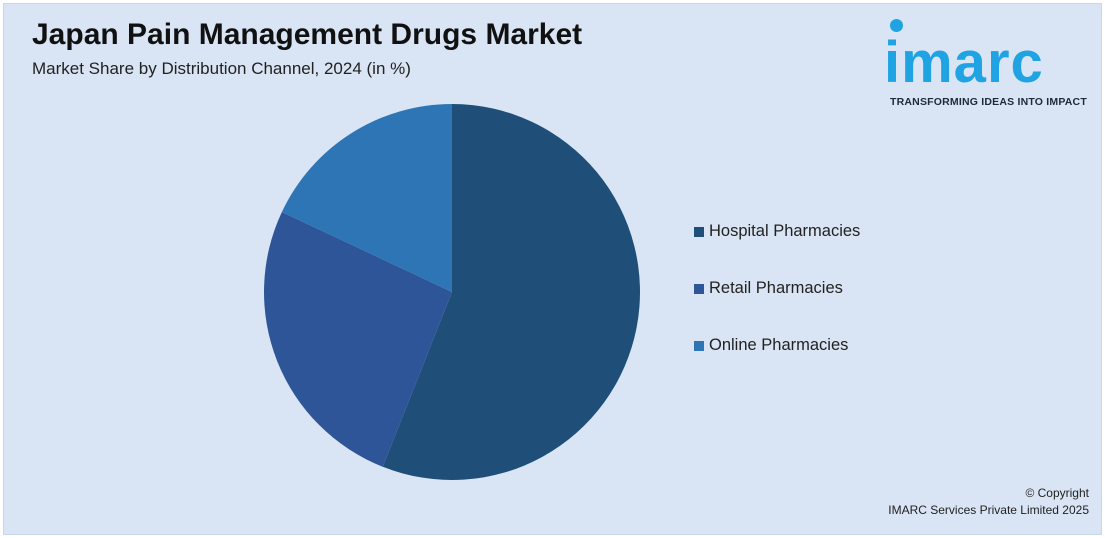  I want to click on imarc-logo: imarc TRANSFORMING IDEAS INTO IMPACT, so click(989, 62).